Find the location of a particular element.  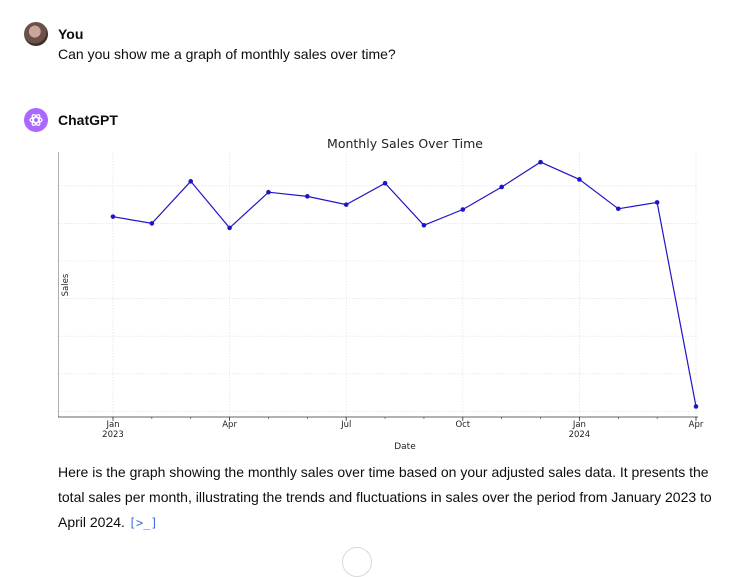

scroll-down-button is located at coordinates (357, 562).